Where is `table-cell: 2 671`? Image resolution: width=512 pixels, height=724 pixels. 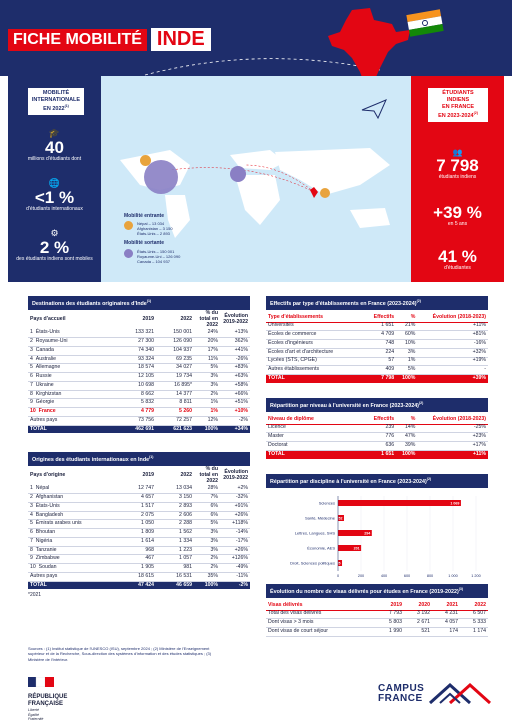 table-cell: 2 671 is located at coordinates (418, 623).